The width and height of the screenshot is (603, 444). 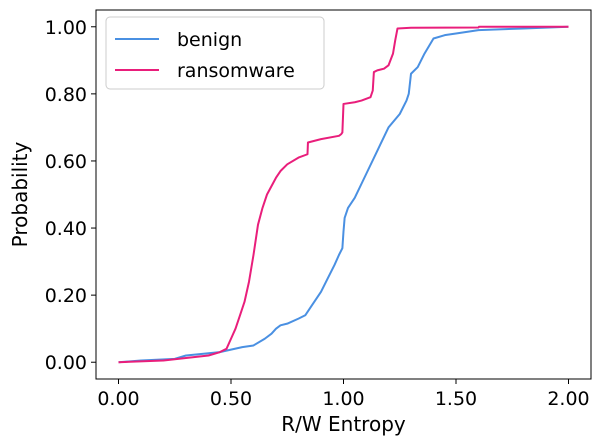 I want to click on x-axis-ticks: 0.00 0.50 1.00 1.50 2.00, so click(x=343, y=394).